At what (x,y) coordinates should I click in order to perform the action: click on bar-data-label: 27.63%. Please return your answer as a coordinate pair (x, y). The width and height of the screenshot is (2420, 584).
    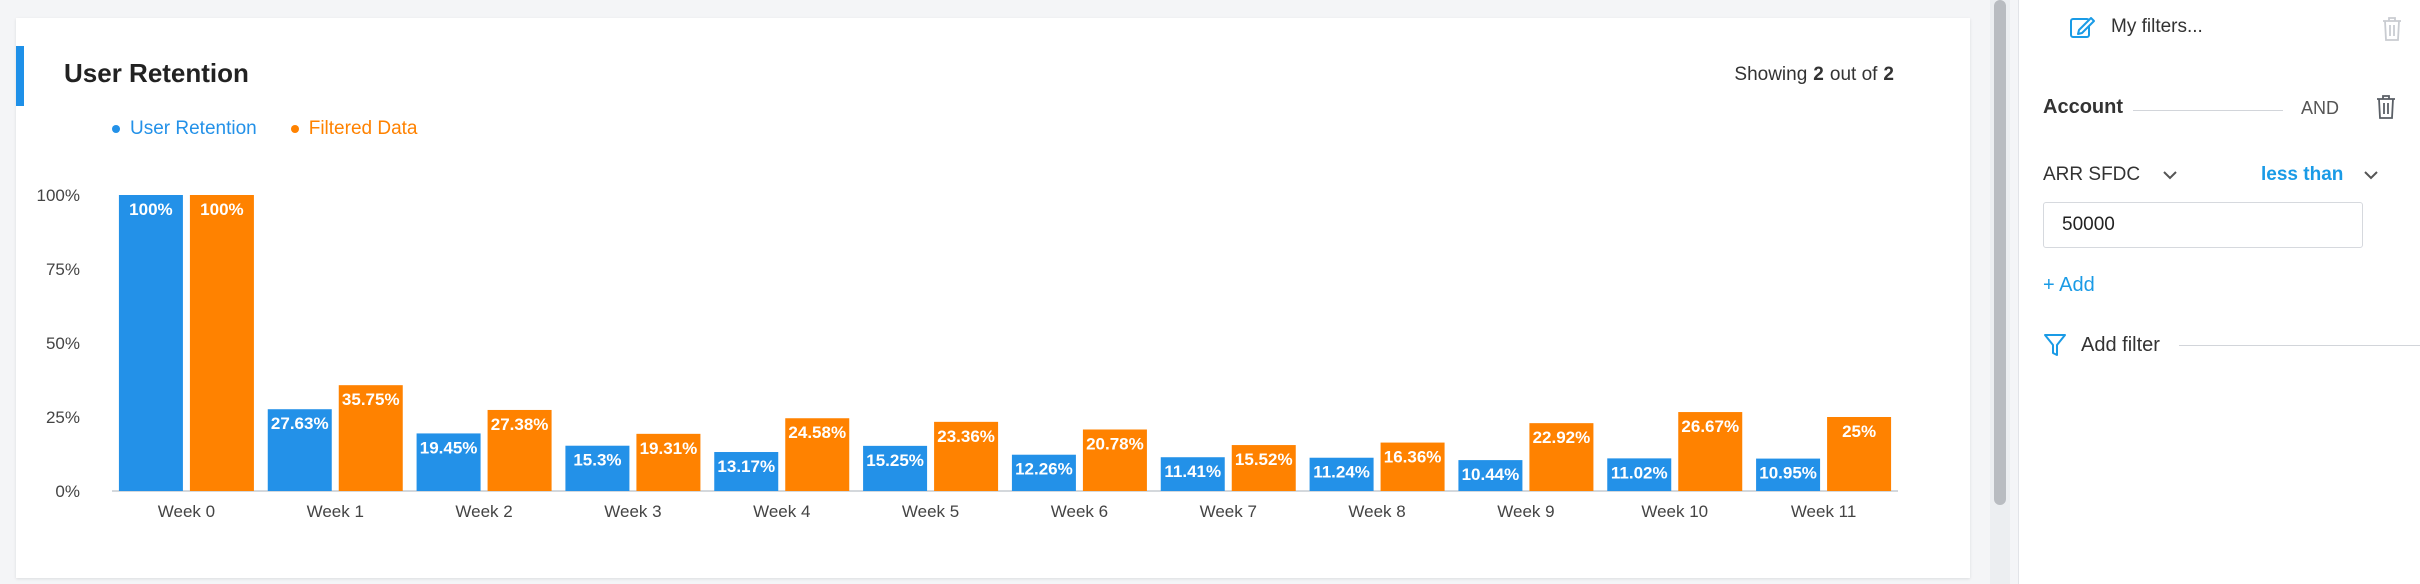
    Looking at the image, I should click on (300, 423).